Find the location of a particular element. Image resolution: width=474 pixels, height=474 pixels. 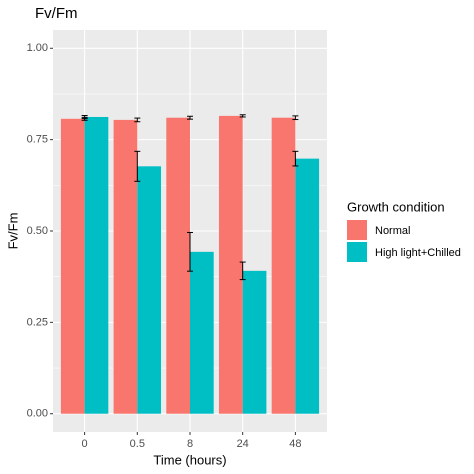

legend-label: Normal is located at coordinates (392, 231).